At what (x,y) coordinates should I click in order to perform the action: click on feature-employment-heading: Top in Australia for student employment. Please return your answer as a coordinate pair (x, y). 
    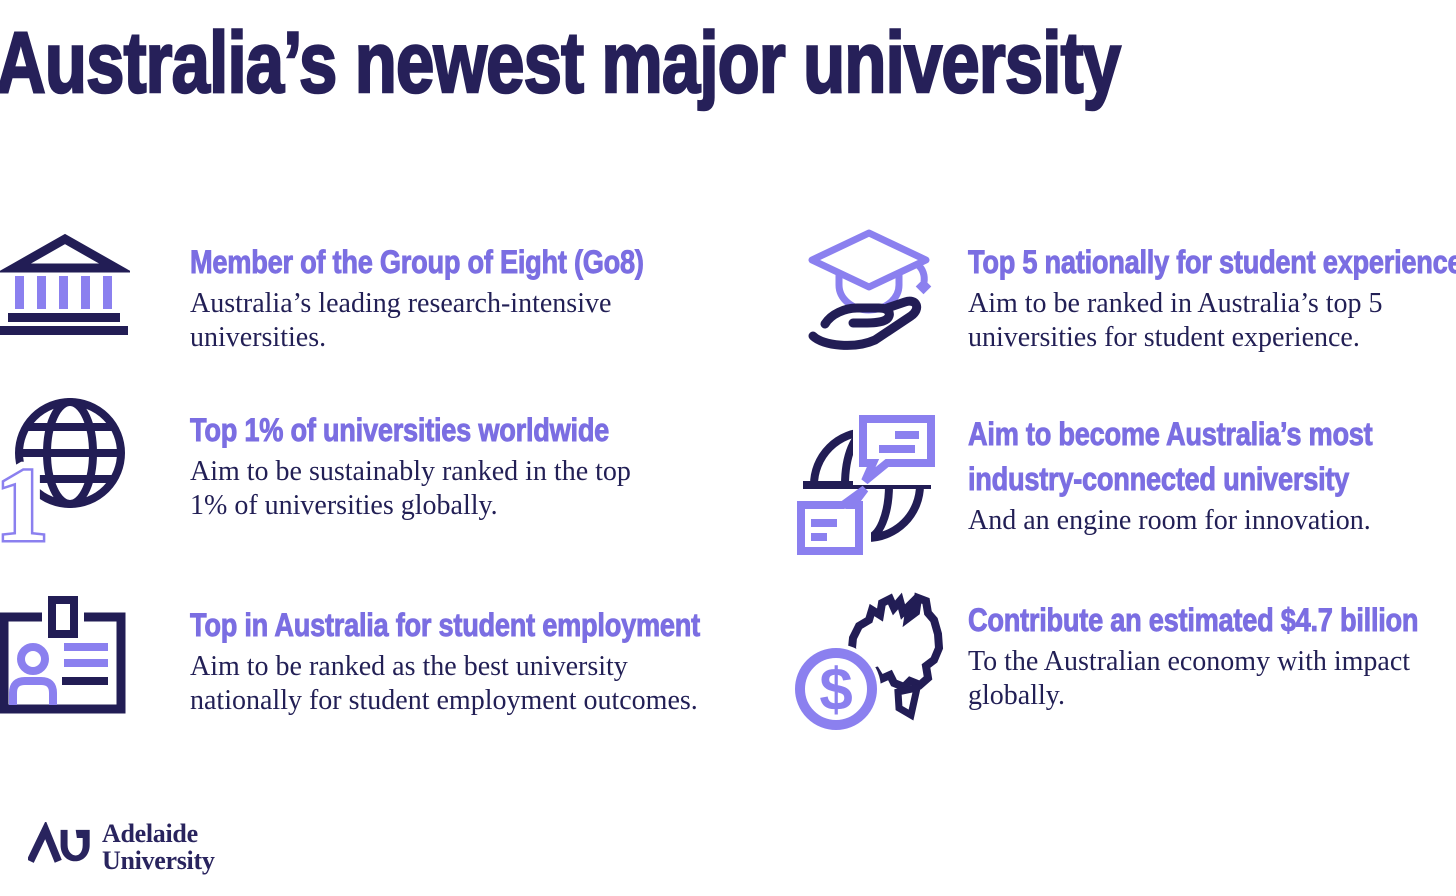
    Looking at the image, I should click on (445, 625).